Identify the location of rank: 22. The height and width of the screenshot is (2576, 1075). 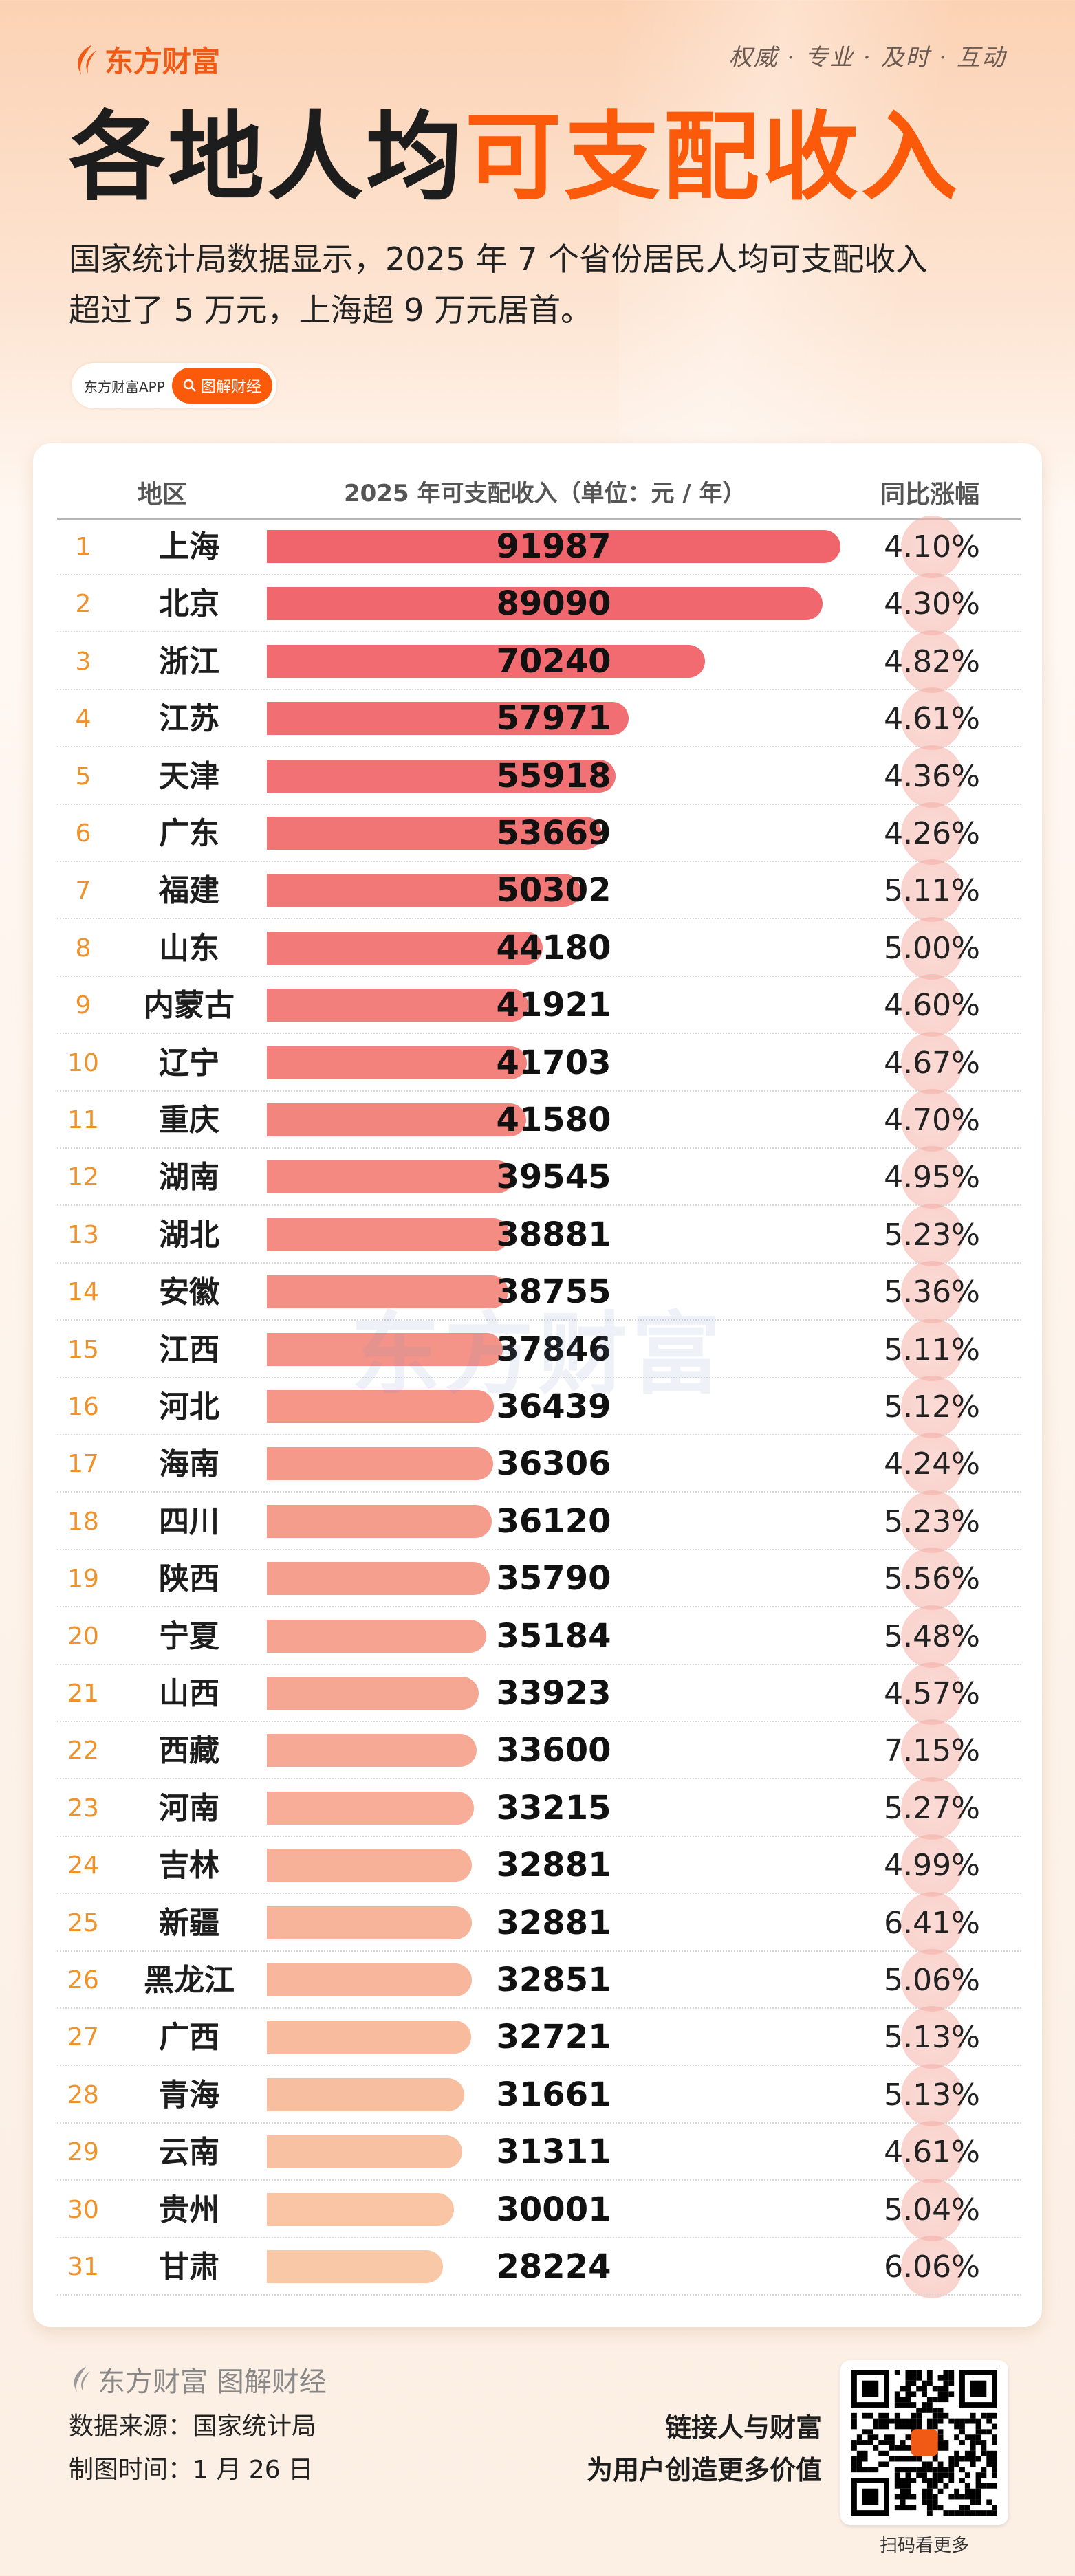
(83, 1751).